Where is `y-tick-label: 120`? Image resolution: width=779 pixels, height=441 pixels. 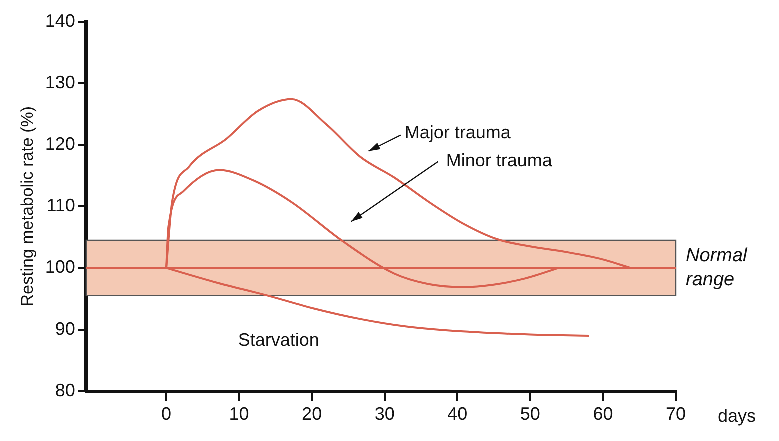
y-tick-label: 120 is located at coordinates (60, 144).